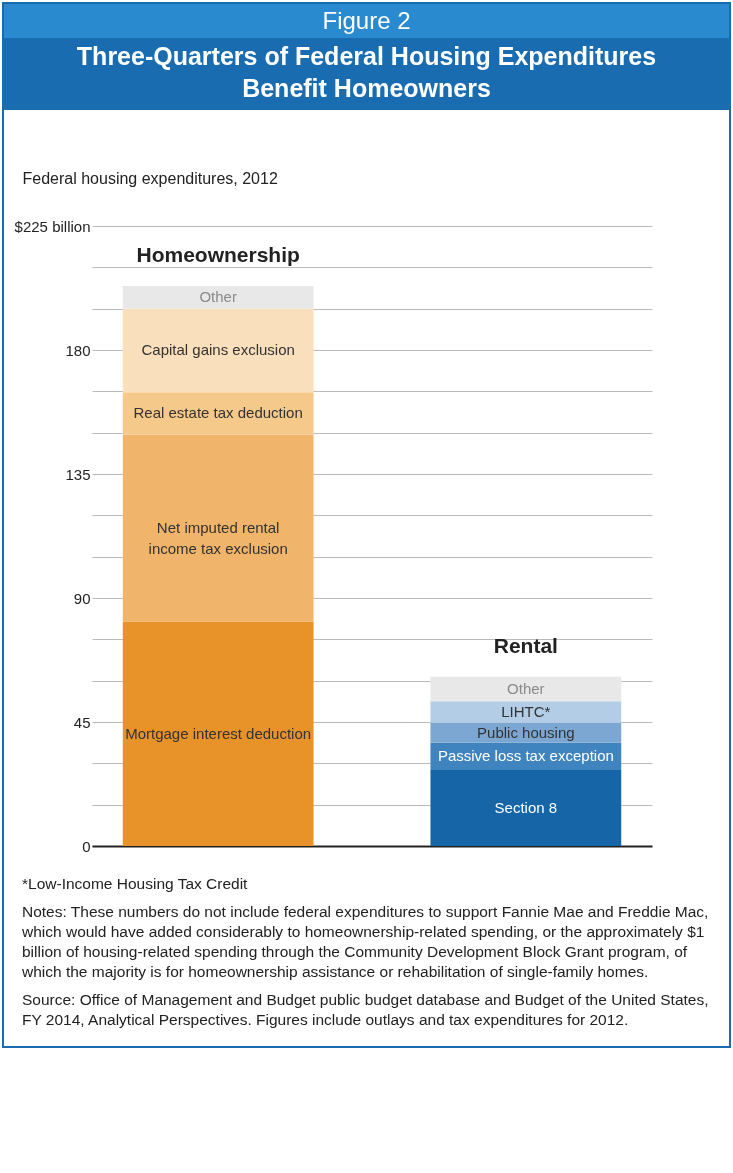 This screenshot has width=733, height=1173. I want to click on text: Notes: These numbers do not include federal expenditures to support Fannie Mae and Freddie Mac, which would have added considerably to homeownership-related spending, or the approximately $1 billion of housing-related spending through the Community Development Block Grant program, of which the majority is for homeownership assistance or rehabilitation of single-family homes., so click(366, 942).